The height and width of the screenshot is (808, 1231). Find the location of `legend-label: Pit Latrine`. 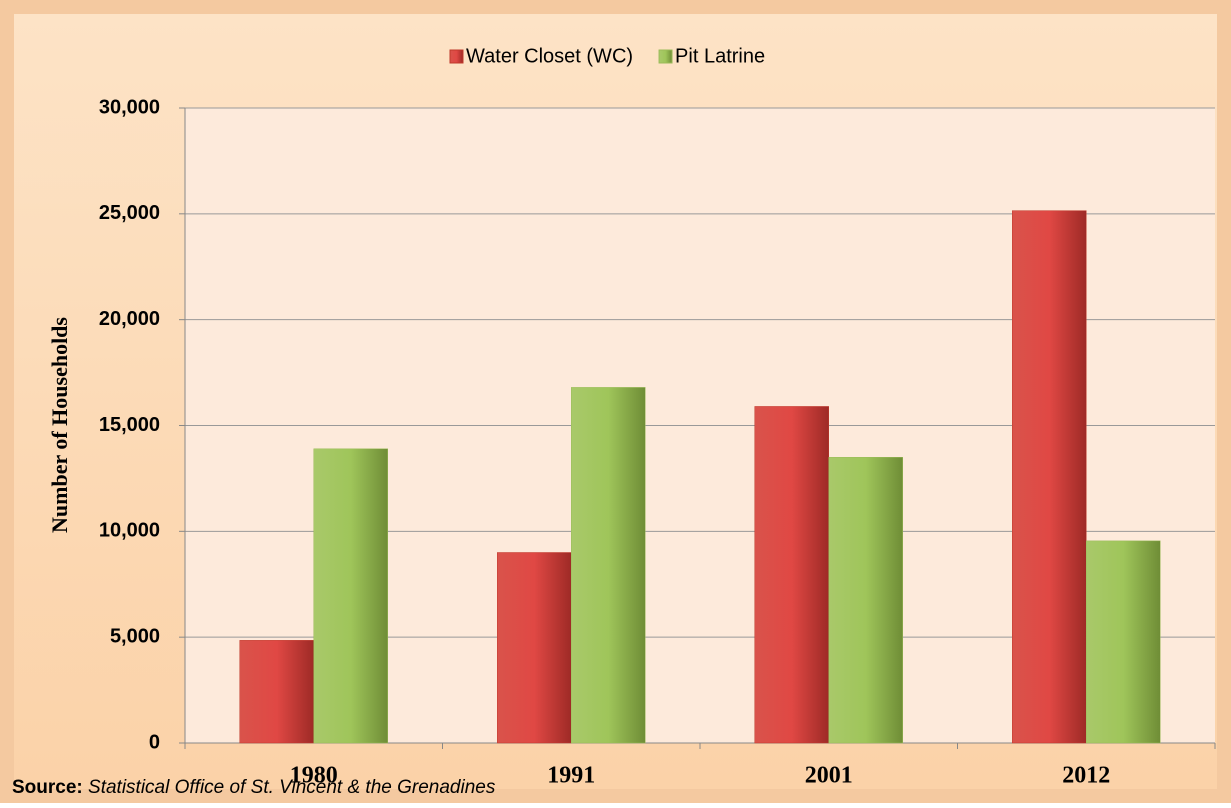

legend-label: Pit Latrine is located at coordinates (720, 56).